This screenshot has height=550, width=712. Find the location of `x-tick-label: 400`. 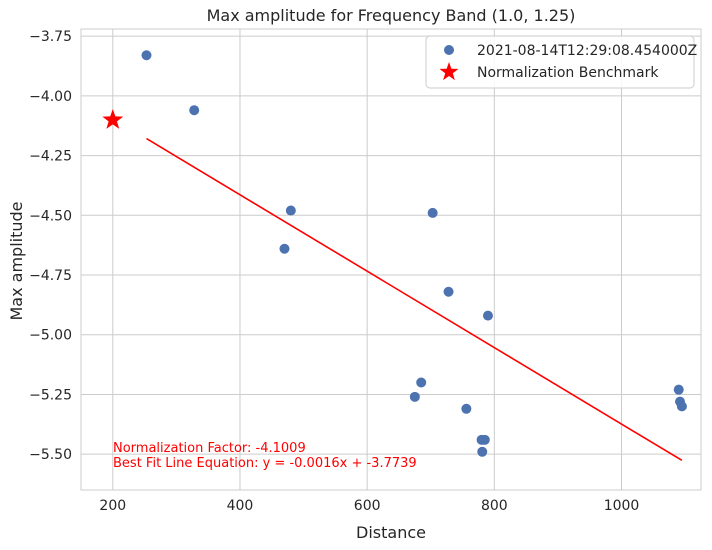

x-tick-label: 400 is located at coordinates (240, 506).